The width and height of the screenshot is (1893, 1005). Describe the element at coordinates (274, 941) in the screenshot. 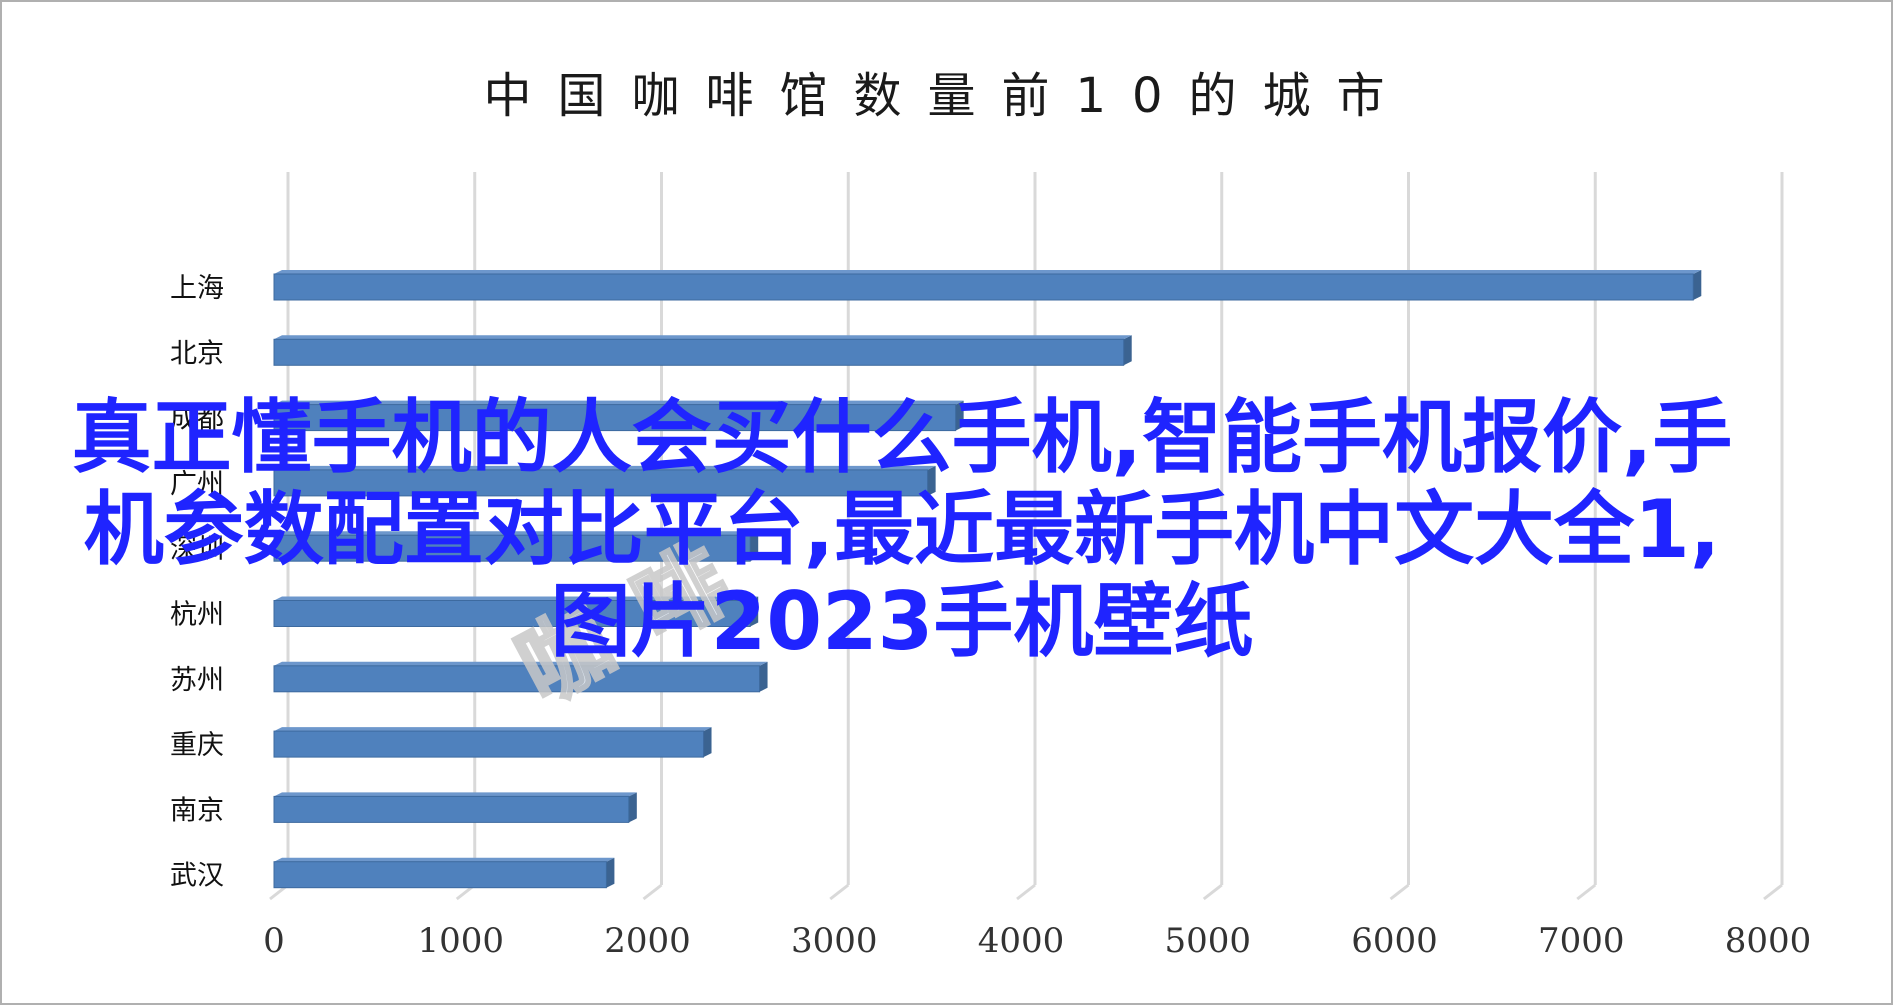

I see `x-tick-label: 0` at that location.